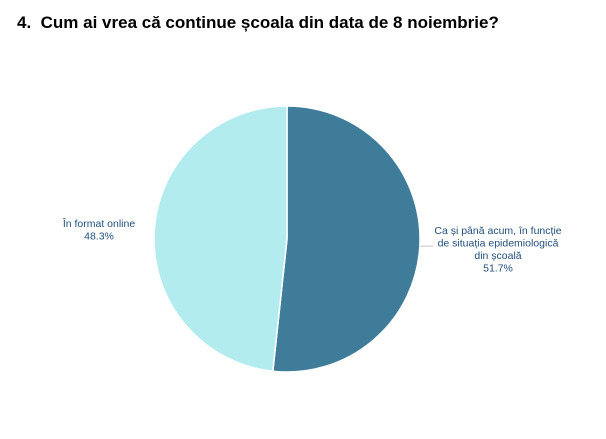 This screenshot has width=606, height=439. What do you see at coordinates (497, 231) in the screenshot?
I see `slice-category-label: Ca și până acum, în funcție` at bounding box center [497, 231].